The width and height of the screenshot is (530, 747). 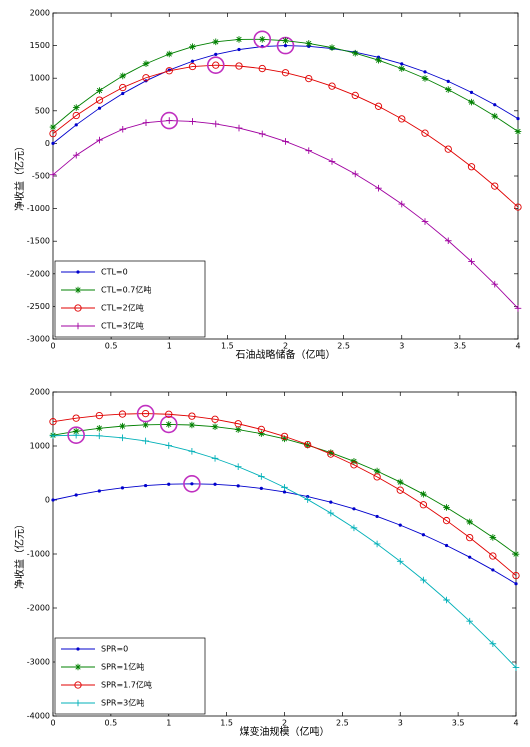 I want to click on y-tick-label: -3000, so click(x=38, y=662).